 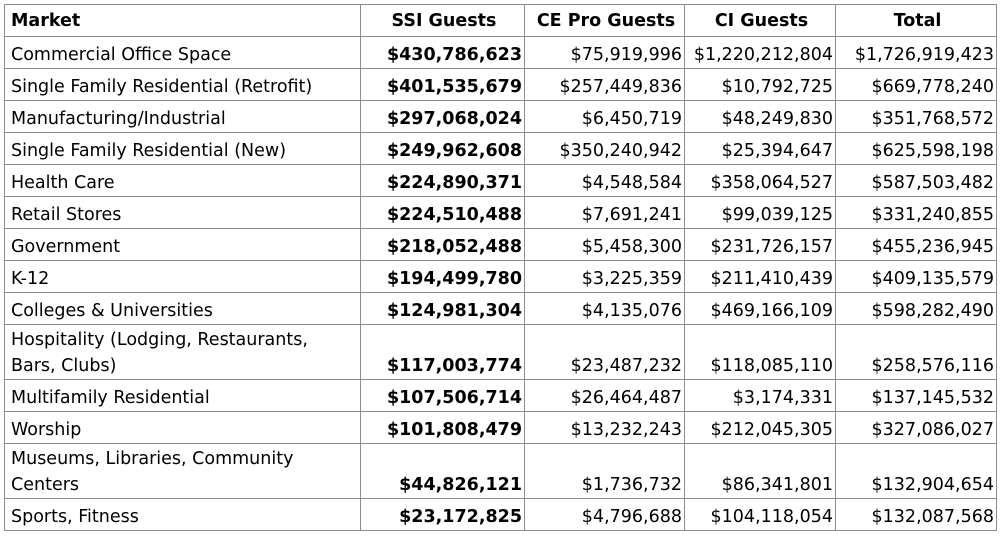 I want to click on market-cell: Retail Stores, so click(x=182, y=212).